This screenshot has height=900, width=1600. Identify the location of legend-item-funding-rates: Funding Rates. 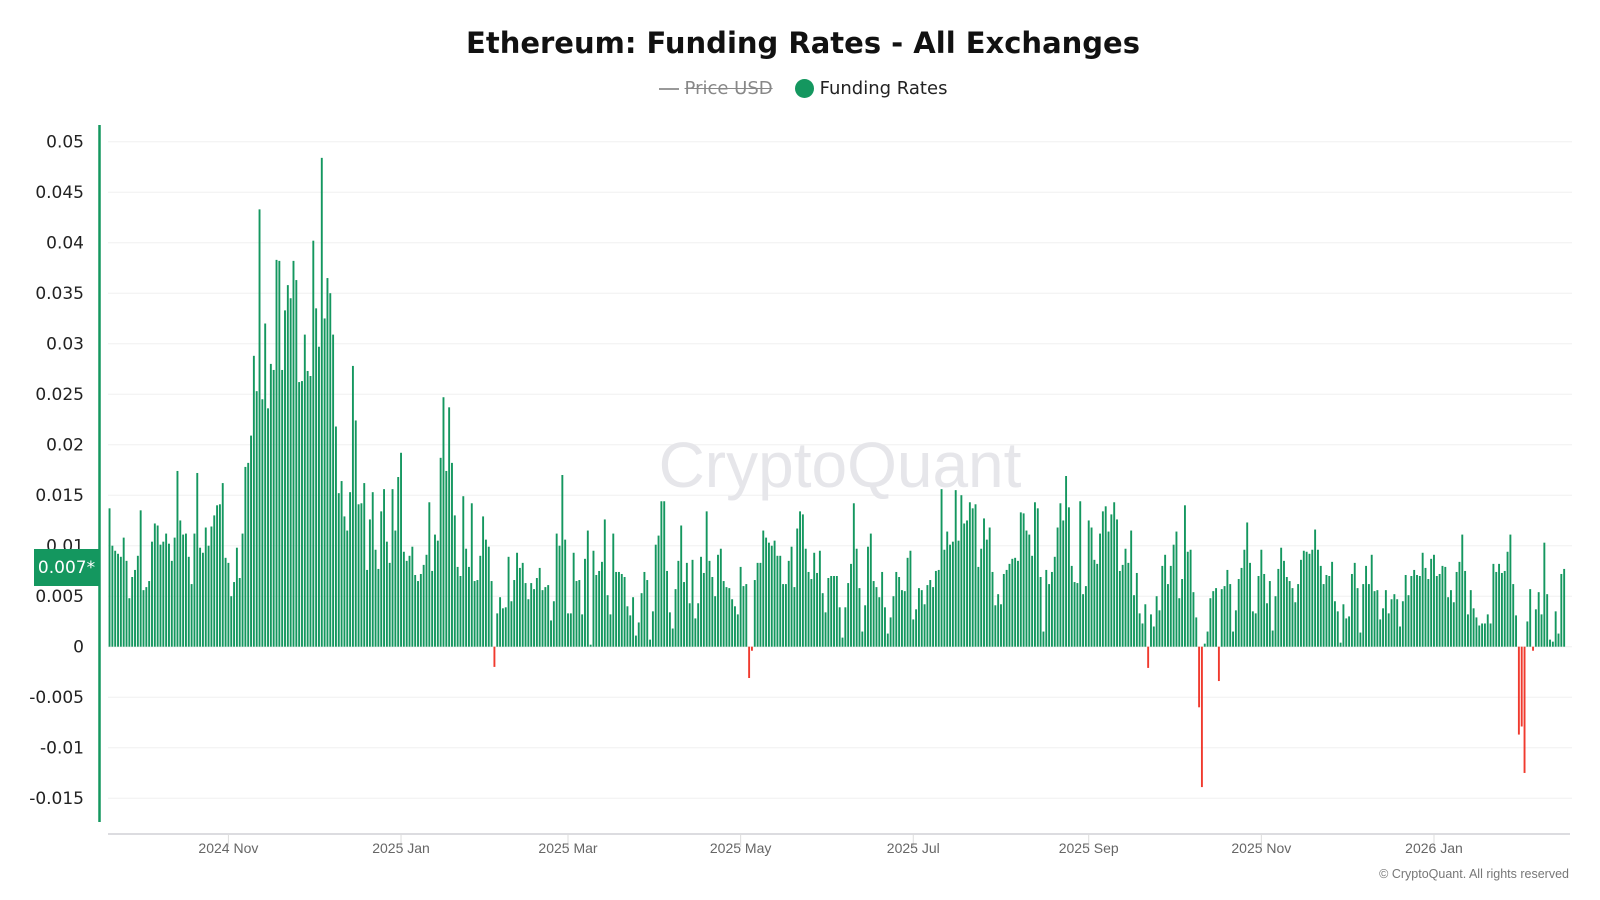
(871, 88).